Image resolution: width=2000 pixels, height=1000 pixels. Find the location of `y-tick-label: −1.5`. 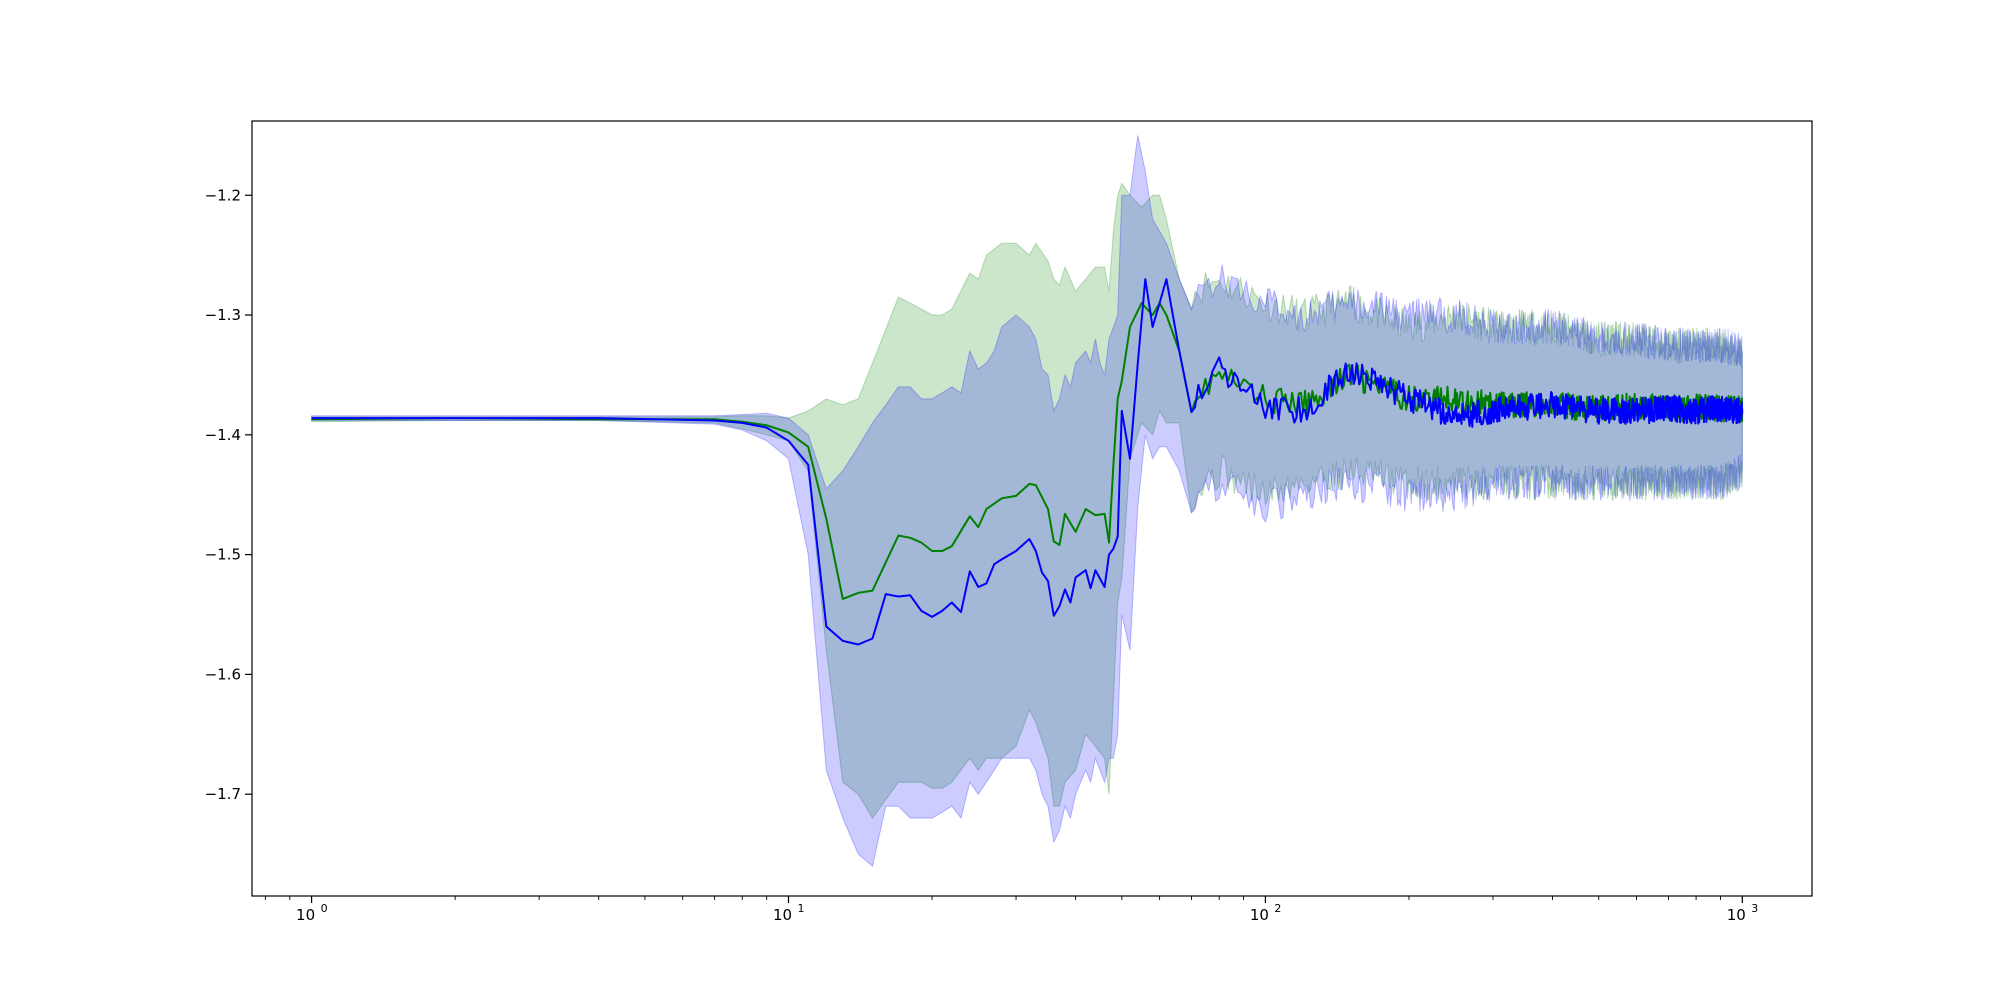

y-tick-label: −1.5 is located at coordinates (223, 555).